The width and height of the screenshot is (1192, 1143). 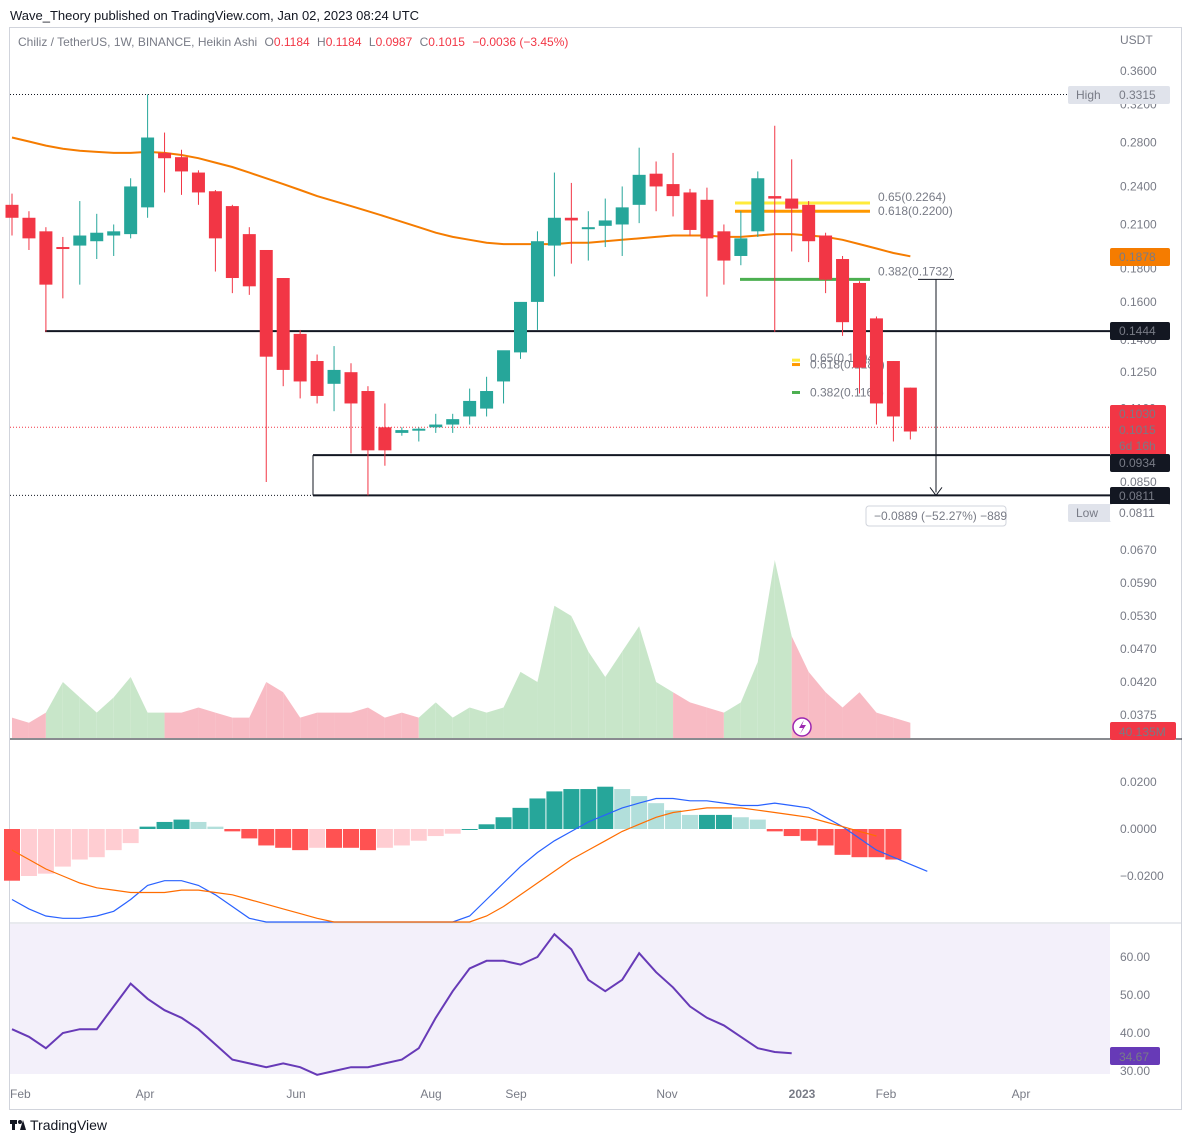 What do you see at coordinates (321, 42) in the screenshot?
I see `high-key: H` at bounding box center [321, 42].